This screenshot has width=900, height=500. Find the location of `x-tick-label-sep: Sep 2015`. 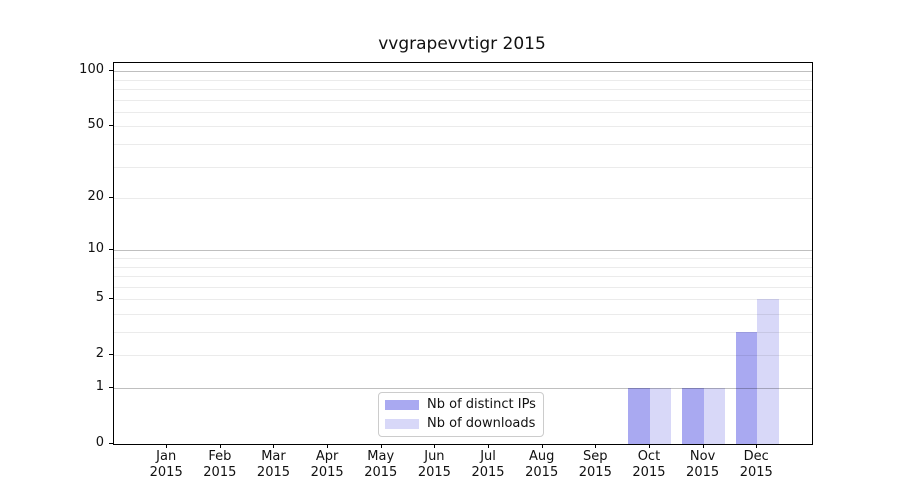

x-tick-label-sep: Sep 2015 is located at coordinates (595, 465).